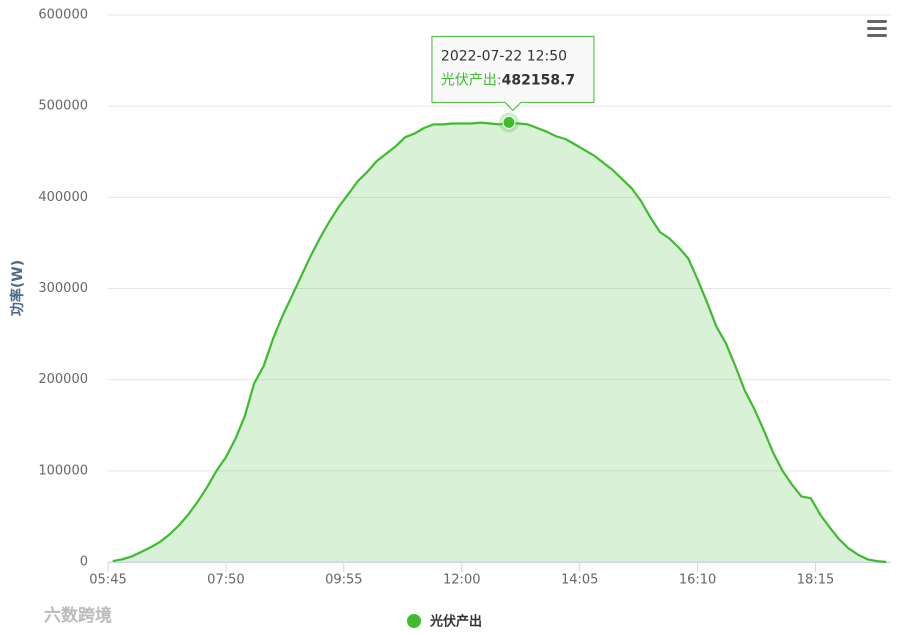  I want to click on tooltip-row: 光伏产出:482158.7, so click(508, 80).